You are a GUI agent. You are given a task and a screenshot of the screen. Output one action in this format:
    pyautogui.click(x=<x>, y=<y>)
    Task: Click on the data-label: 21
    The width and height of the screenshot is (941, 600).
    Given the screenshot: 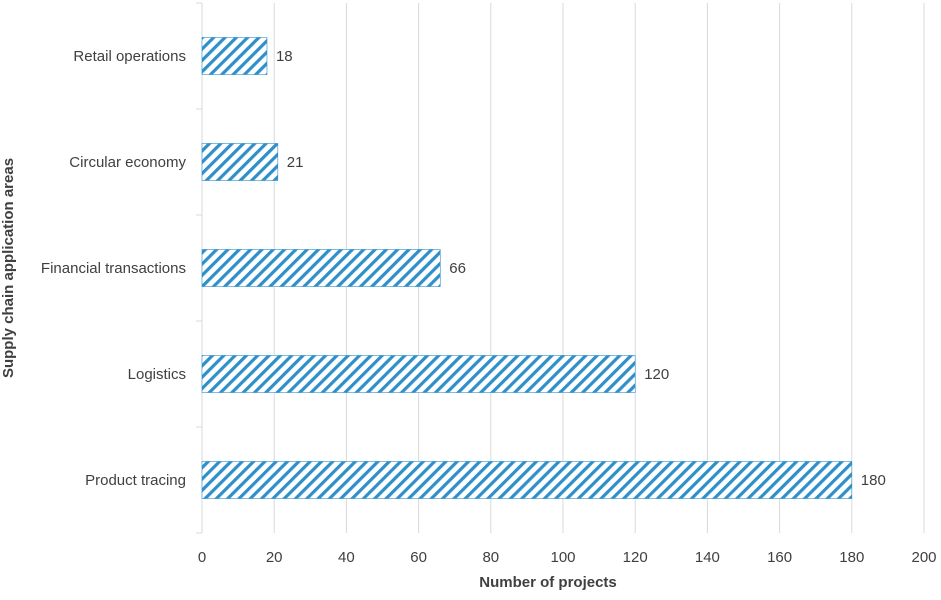 What is the action you would take?
    pyautogui.click(x=295, y=162)
    